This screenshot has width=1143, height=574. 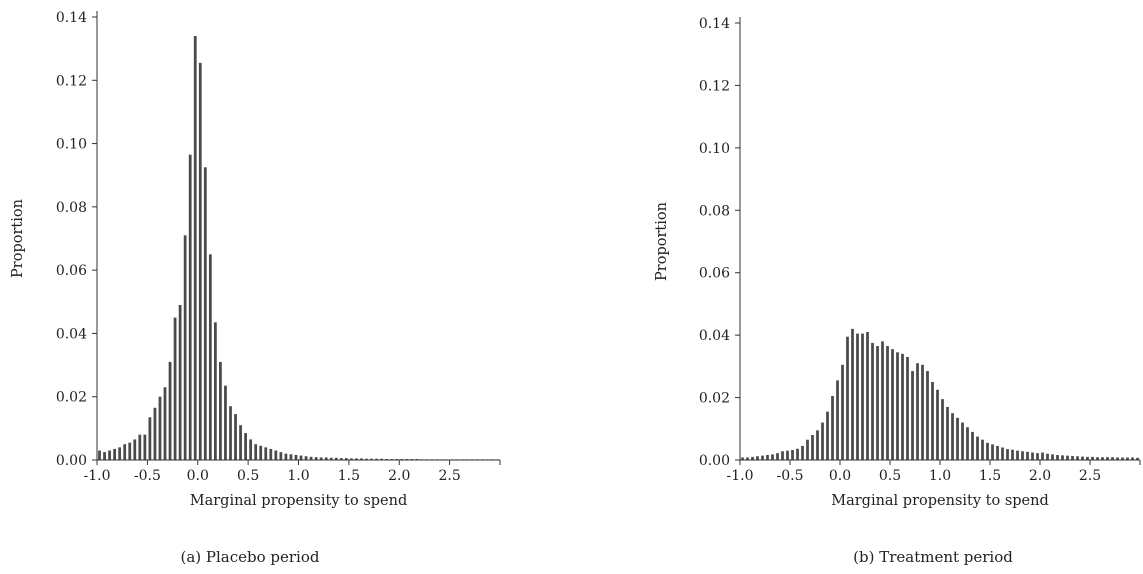 What do you see at coordinates (71, 271) in the screenshot?
I see `y-tick-label: 0.06` at bounding box center [71, 271].